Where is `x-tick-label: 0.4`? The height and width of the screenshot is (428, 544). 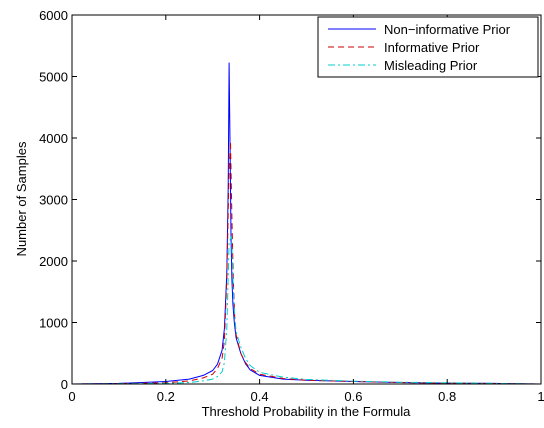
x-tick-label: 0.4 is located at coordinates (260, 396).